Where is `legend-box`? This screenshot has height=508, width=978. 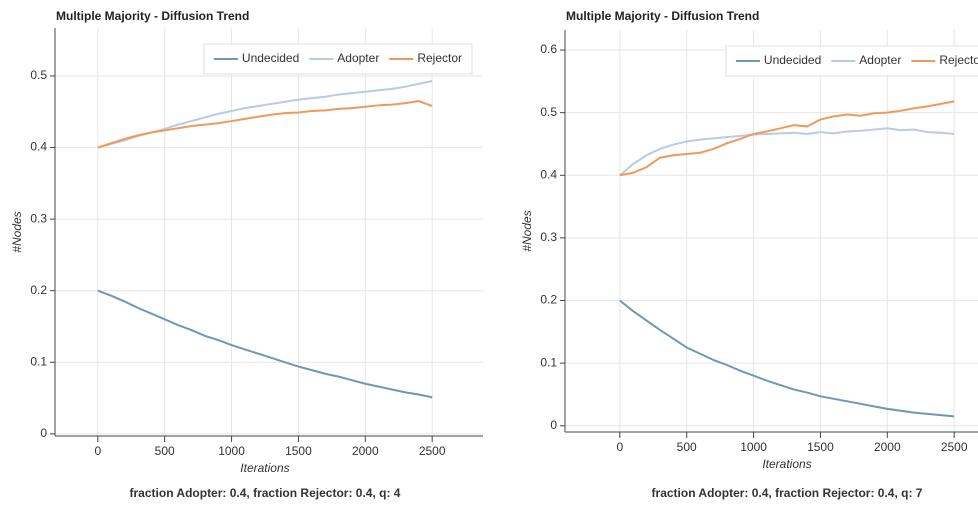
legend-box is located at coordinates (338, 59).